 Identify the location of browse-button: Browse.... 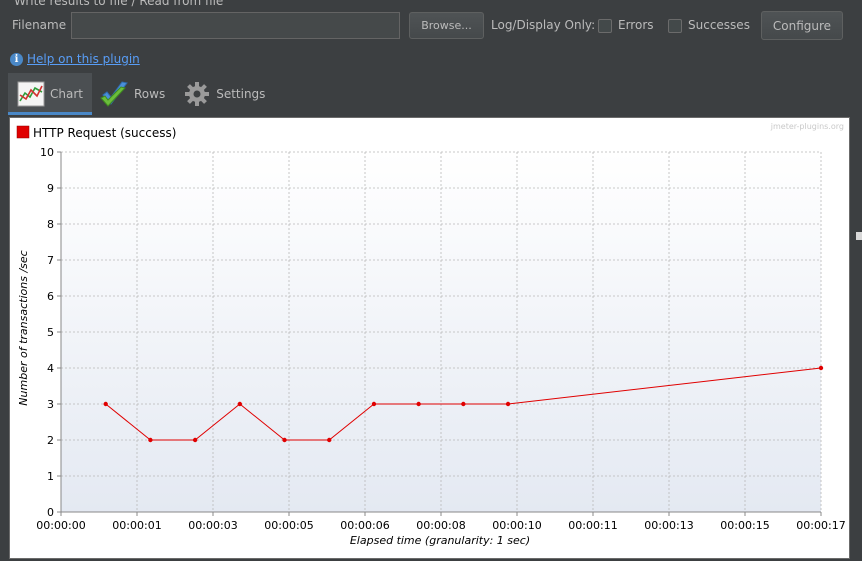
(446, 25).